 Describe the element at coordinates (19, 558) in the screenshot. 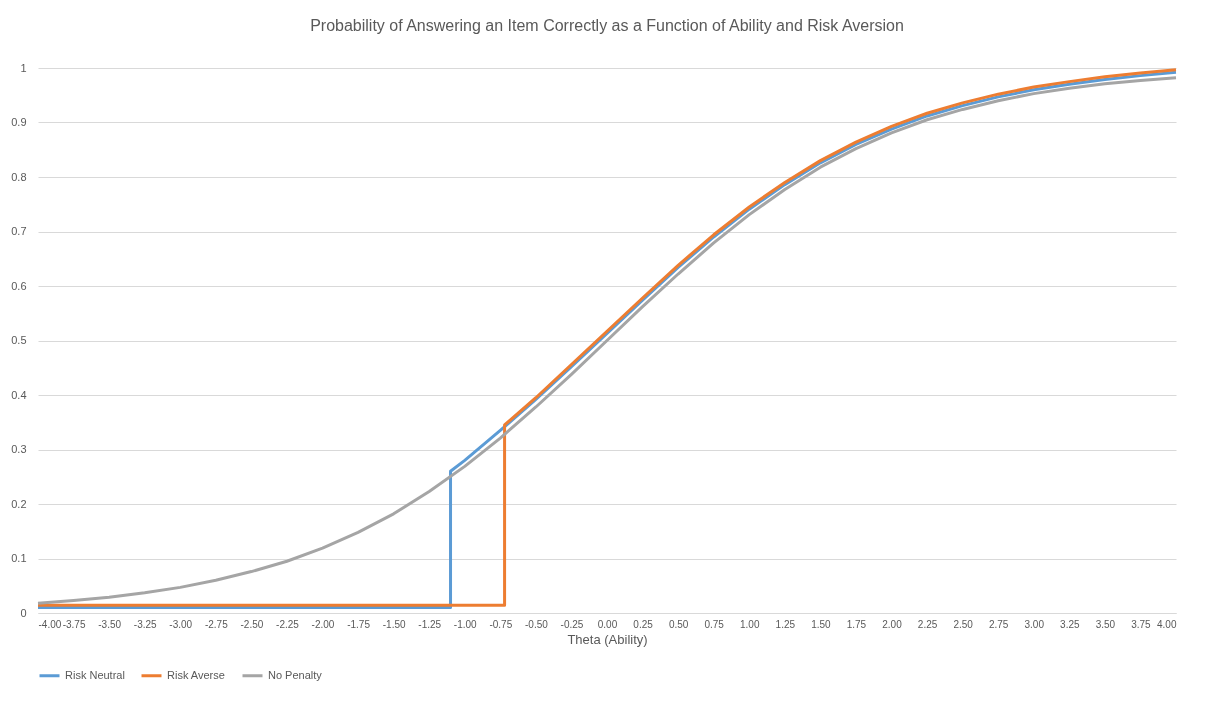

I see `y-tick-label: 0.1` at that location.